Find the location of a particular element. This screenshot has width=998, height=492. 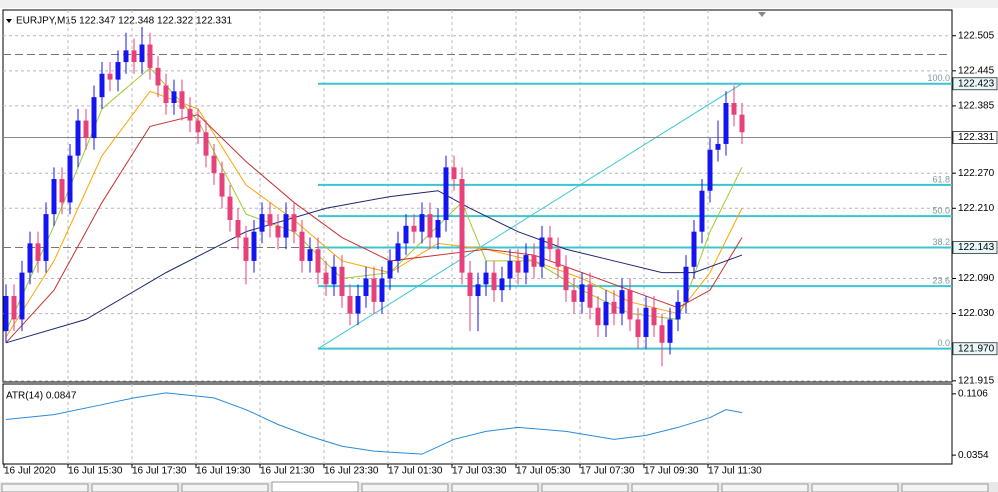

price-tag-label: 122.331 is located at coordinates (976, 137).